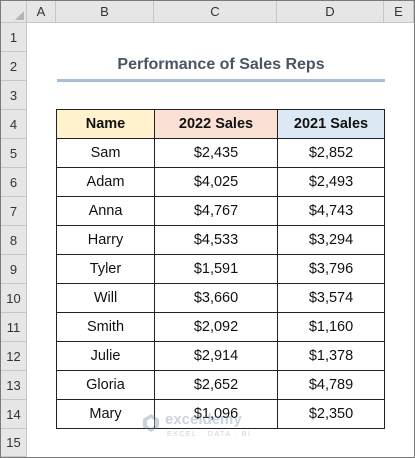 Image resolution: width=415 pixels, height=458 pixels. What do you see at coordinates (216, 124) in the screenshot?
I see `header-2022-sales: 2022 Sales` at bounding box center [216, 124].